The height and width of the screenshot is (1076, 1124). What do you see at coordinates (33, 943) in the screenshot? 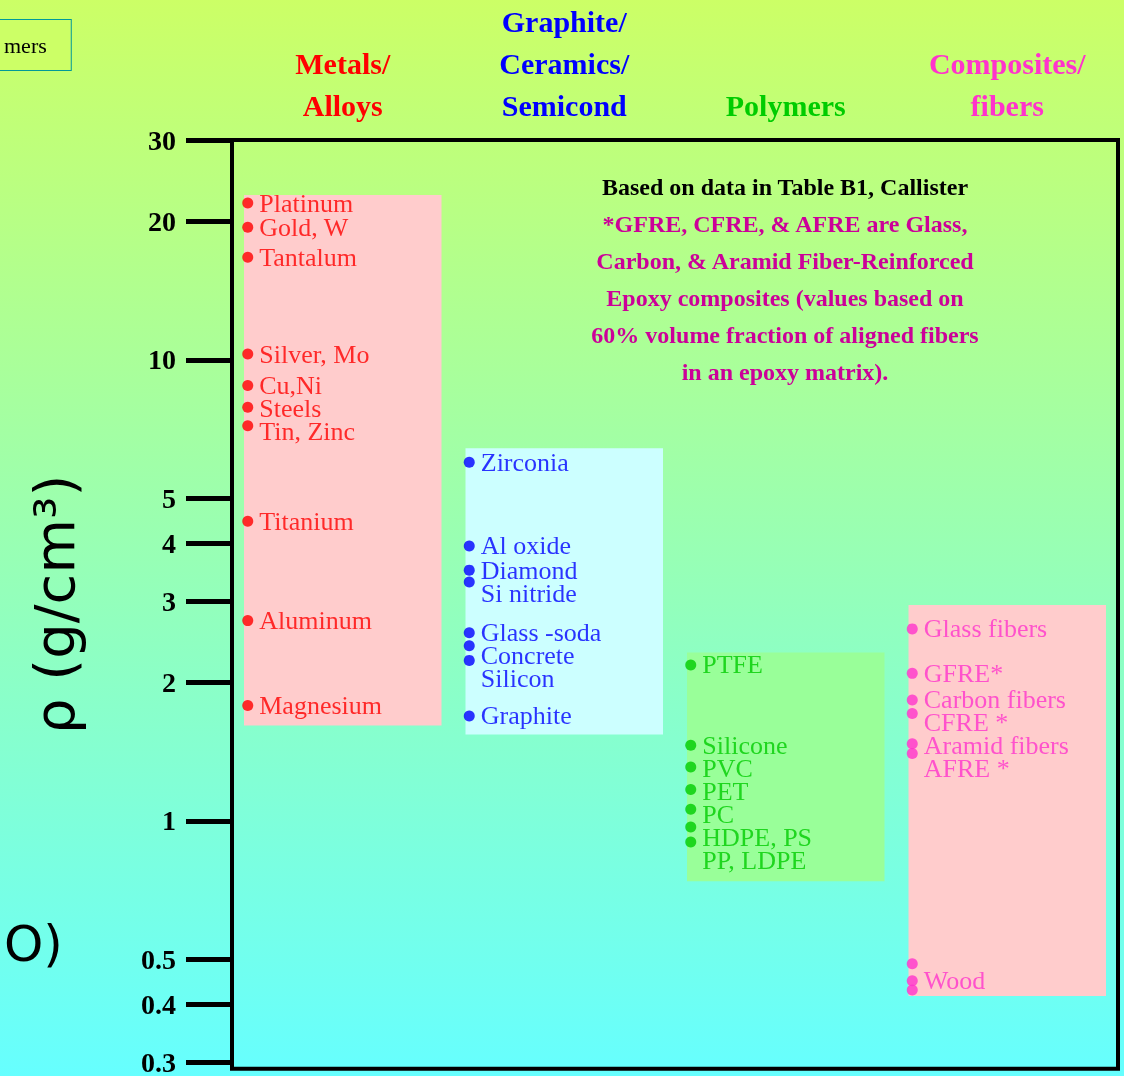
I see `text: O)` at bounding box center [33, 943].